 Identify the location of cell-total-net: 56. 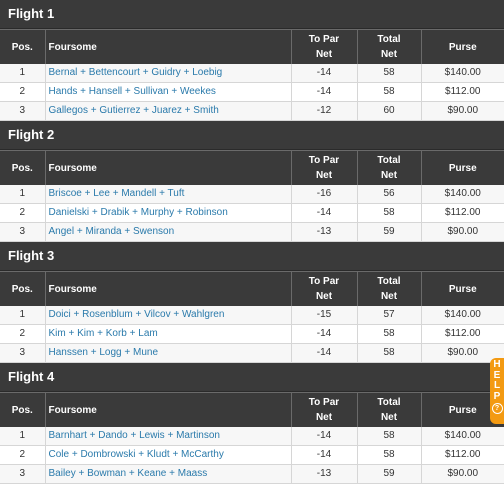
(388, 194).